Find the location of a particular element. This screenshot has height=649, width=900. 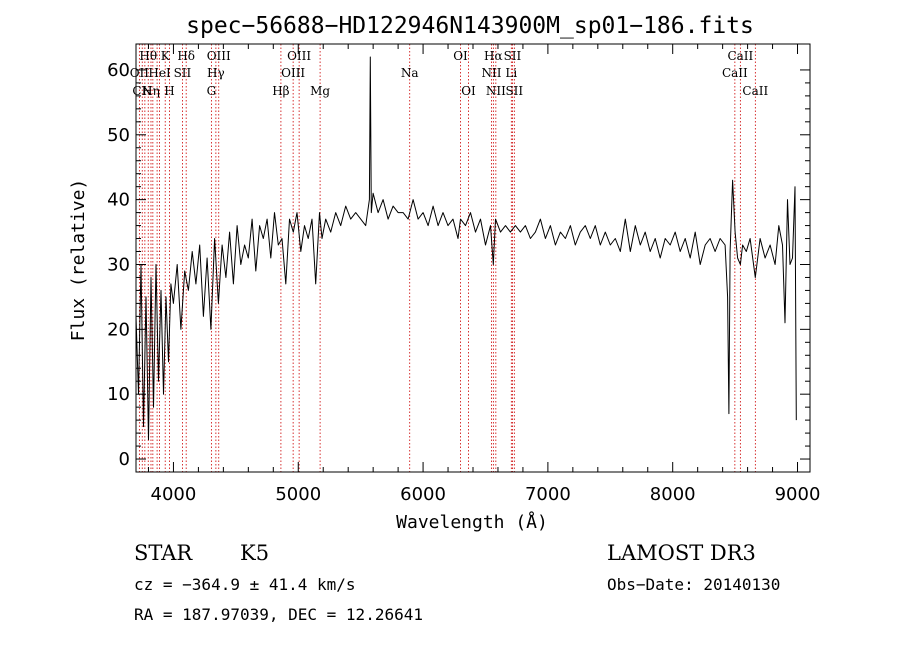

x-tick-label: 5000 is located at coordinates (298, 494).